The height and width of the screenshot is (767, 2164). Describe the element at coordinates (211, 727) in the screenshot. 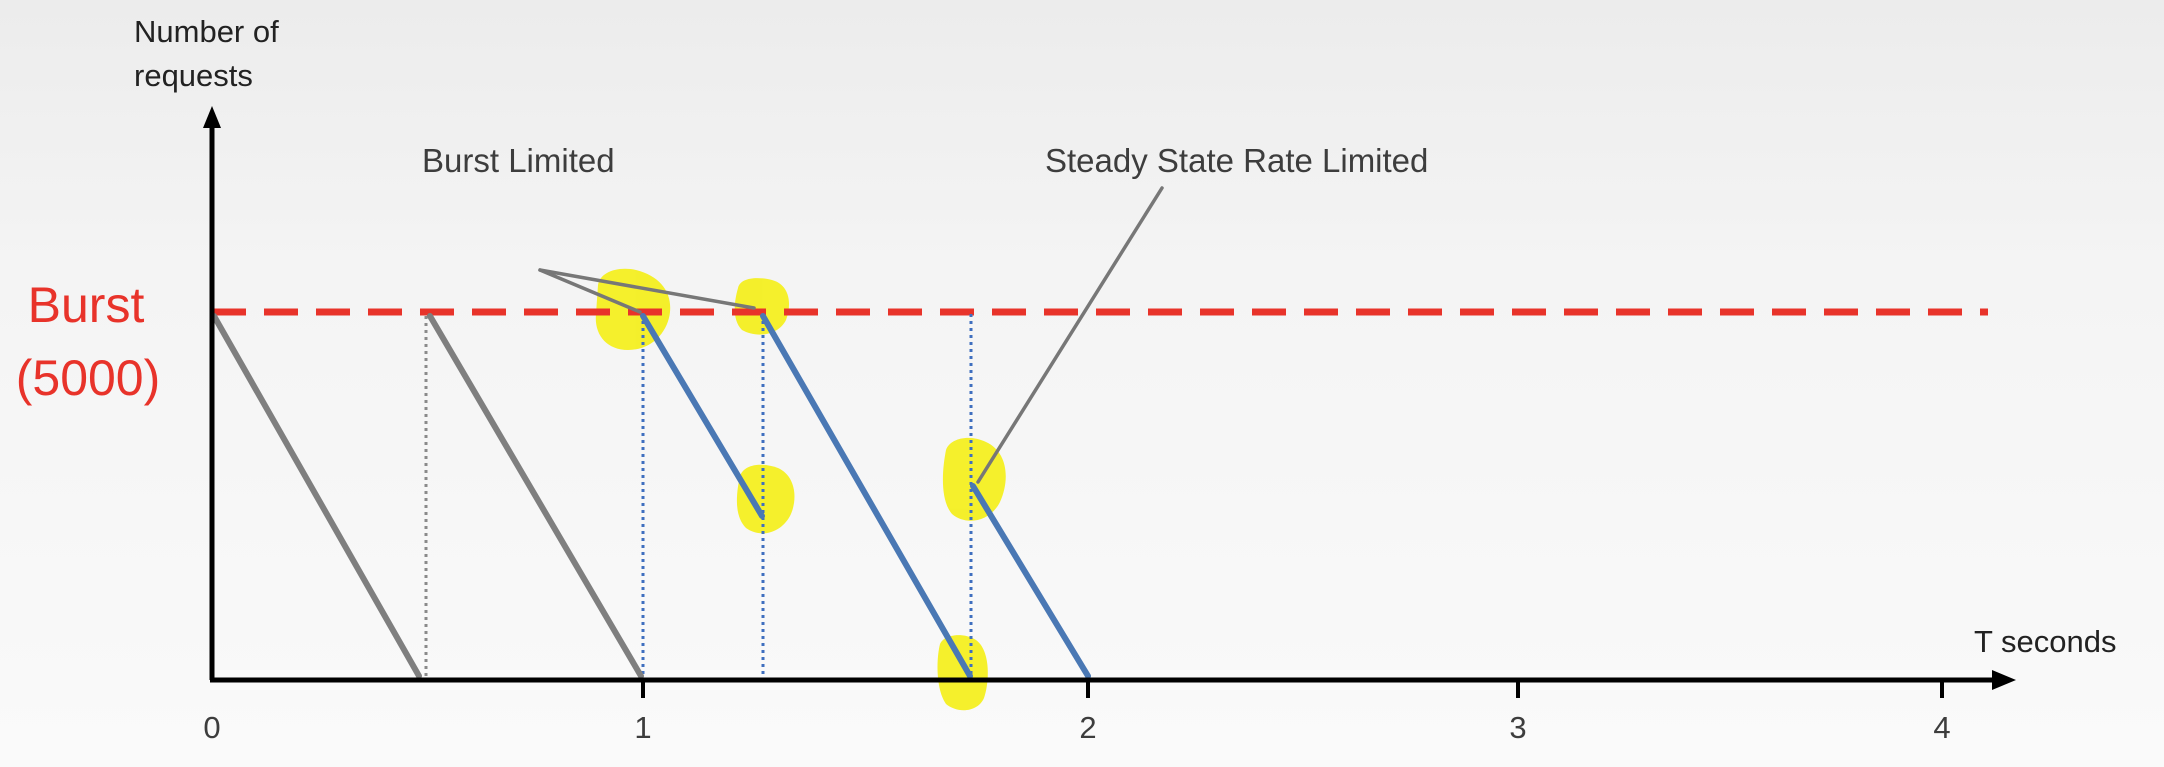

I see `x-tick-label: 0` at that location.